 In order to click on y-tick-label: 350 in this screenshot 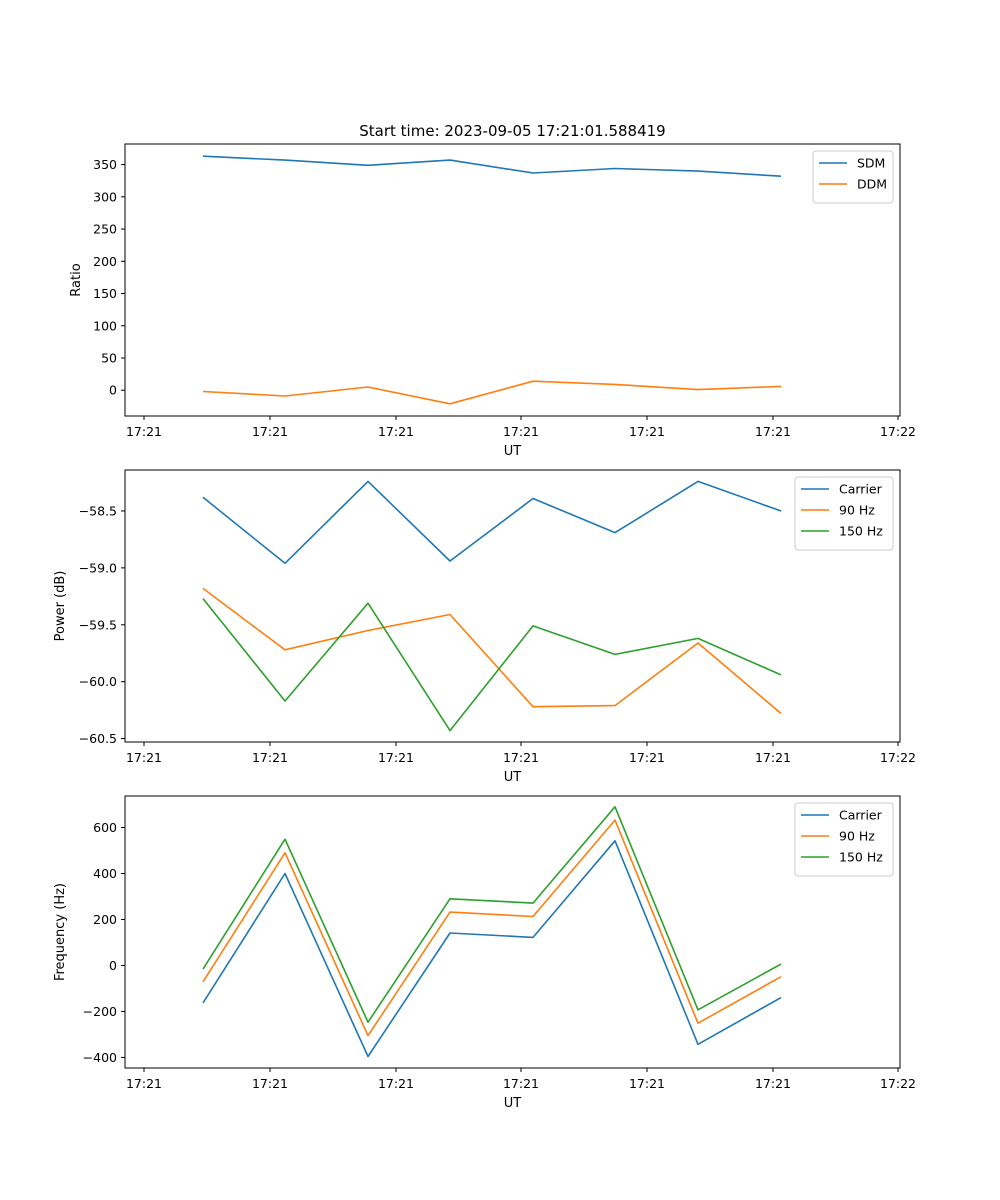, I will do `click(105, 164)`.